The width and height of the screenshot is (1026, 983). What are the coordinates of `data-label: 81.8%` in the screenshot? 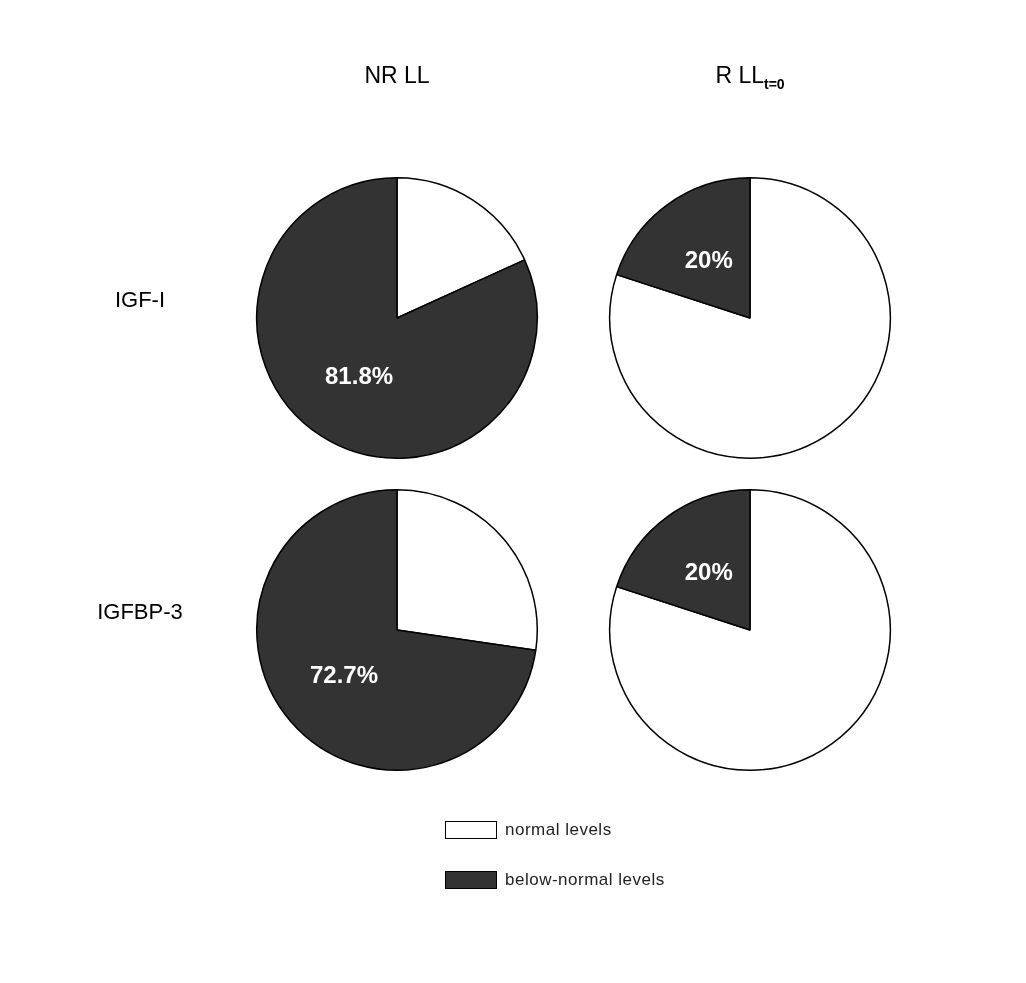 It's located at (359, 375).